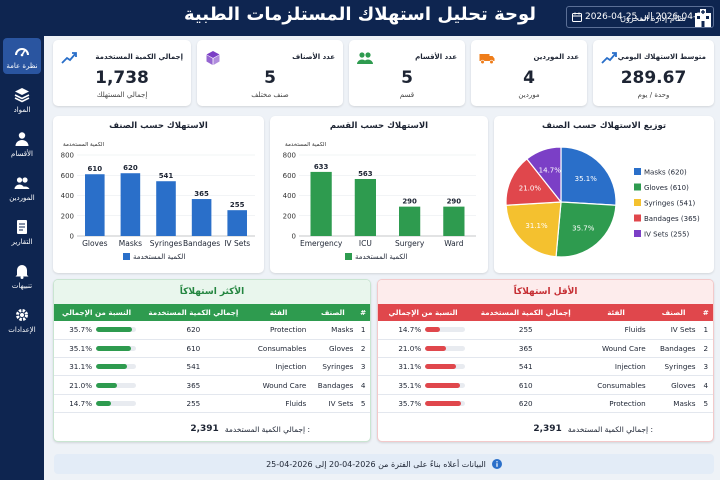  Describe the element at coordinates (212, 292) in the screenshot. I see `most-consumed-title: الأكثر استهلاكاً` at that location.